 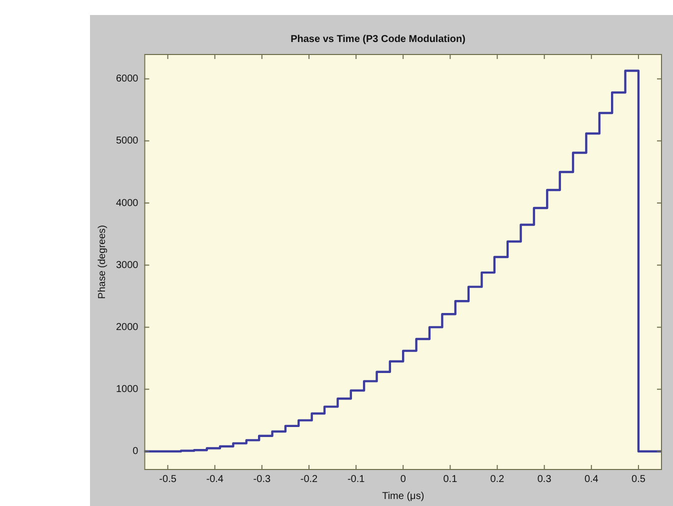 What do you see at coordinates (356, 479) in the screenshot?
I see `x-tick-label: -0.1` at bounding box center [356, 479].